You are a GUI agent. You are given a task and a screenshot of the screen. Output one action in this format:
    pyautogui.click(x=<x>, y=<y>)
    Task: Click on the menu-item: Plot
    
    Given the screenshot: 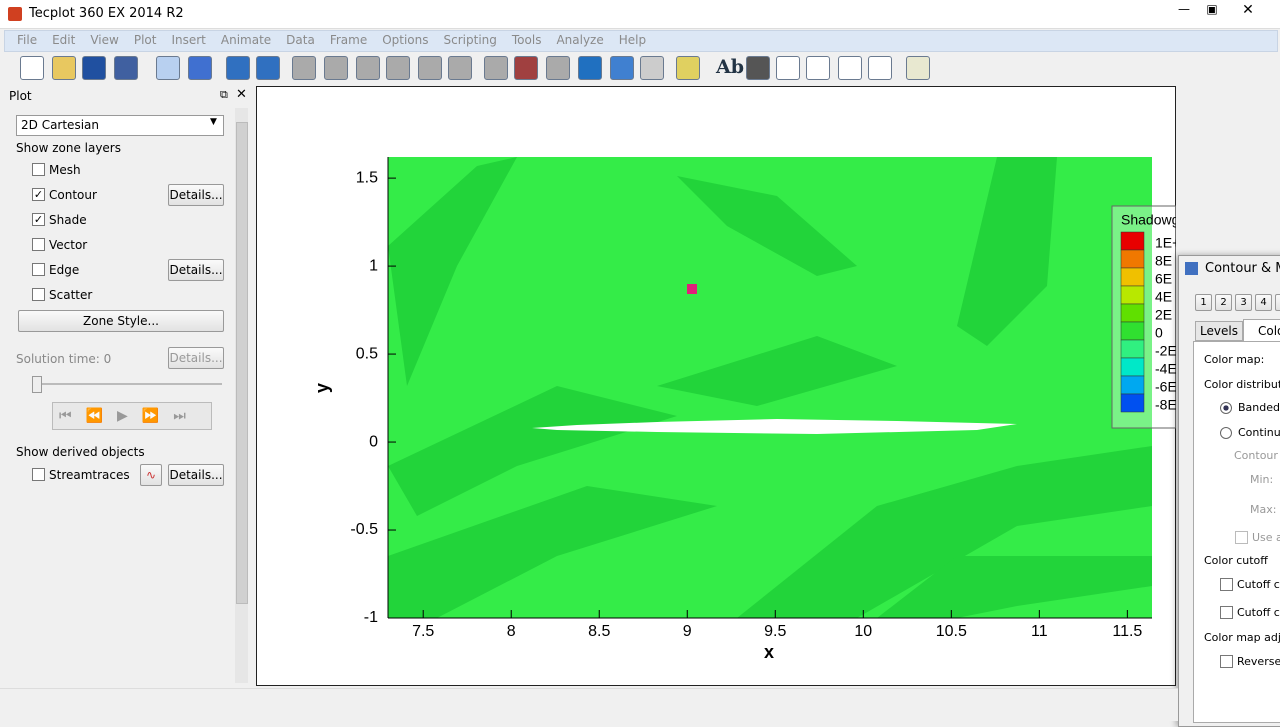 What is the action you would take?
    pyautogui.click(x=145, y=40)
    